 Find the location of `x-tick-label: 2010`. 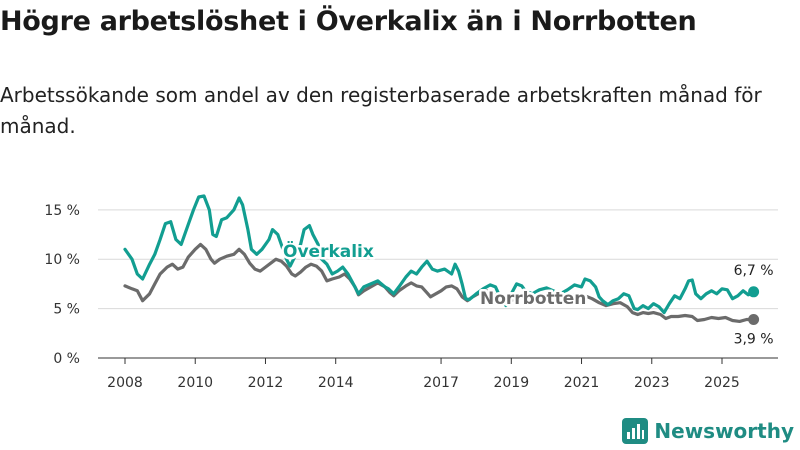

x-tick-label: 2010 is located at coordinates (195, 383).